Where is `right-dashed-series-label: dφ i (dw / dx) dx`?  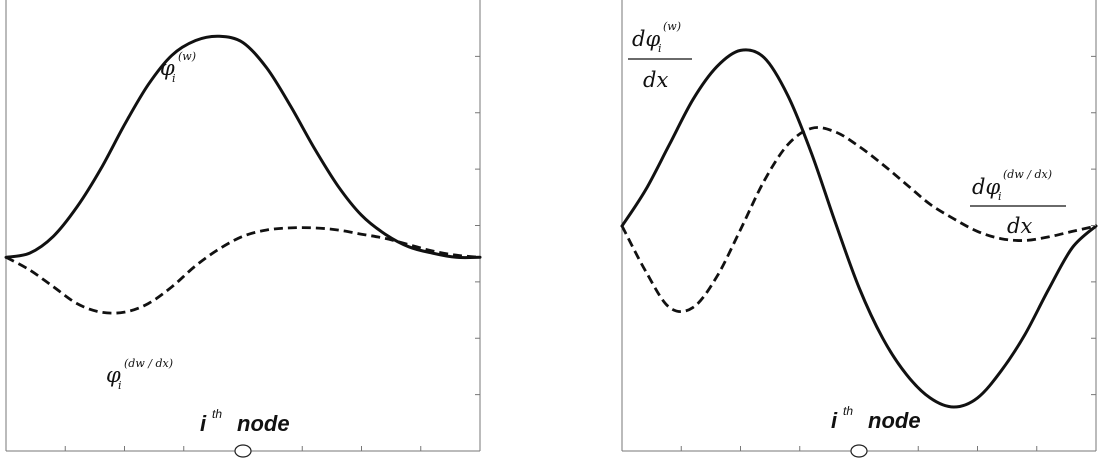
right-dashed-series-label: dφ i (dw / dx) dx is located at coordinates (1018, 203).